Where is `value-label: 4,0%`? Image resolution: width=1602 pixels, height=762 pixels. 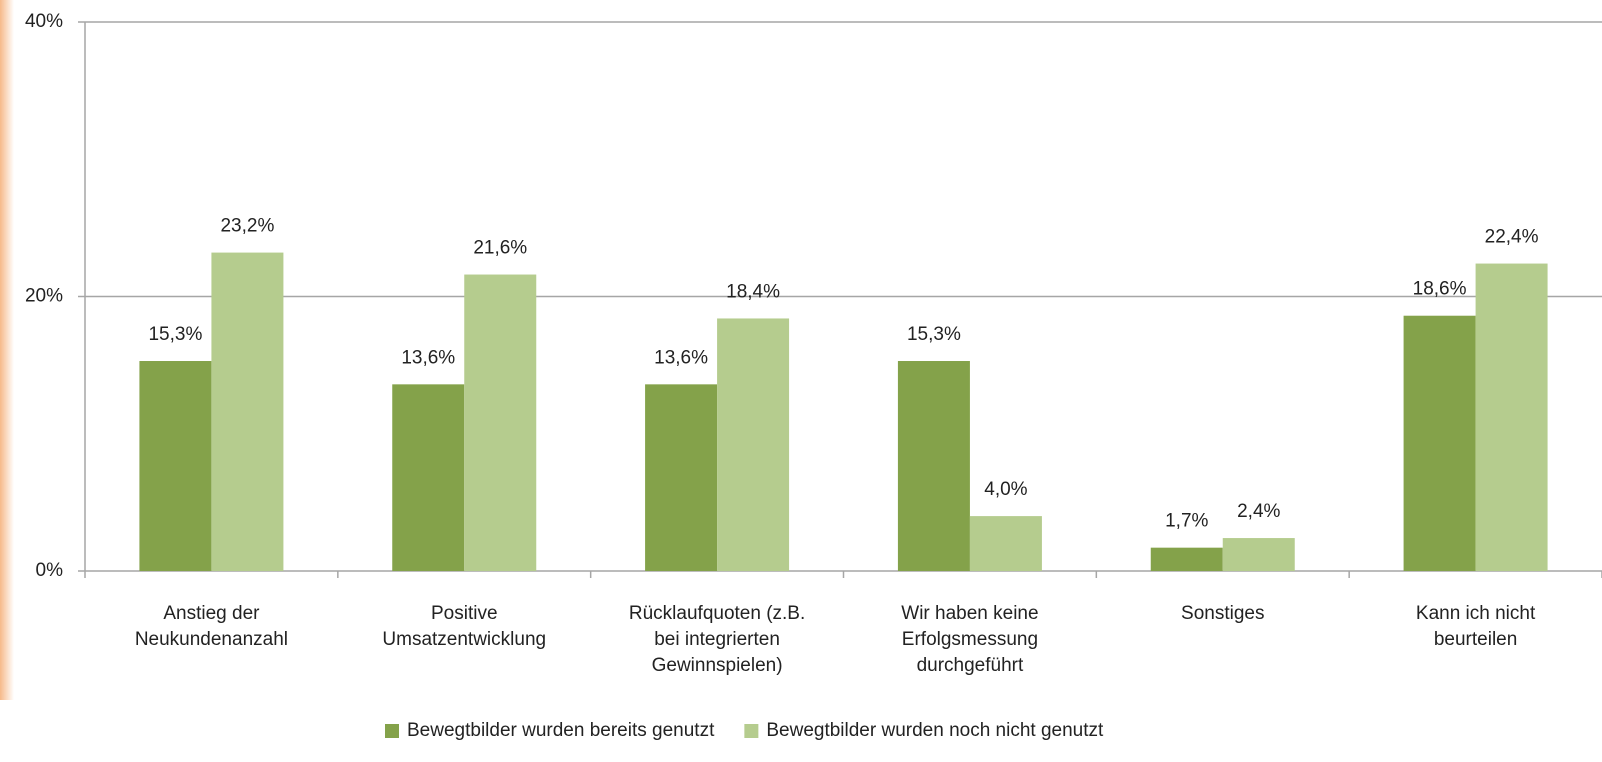
value-label: 4,0% is located at coordinates (1005, 489).